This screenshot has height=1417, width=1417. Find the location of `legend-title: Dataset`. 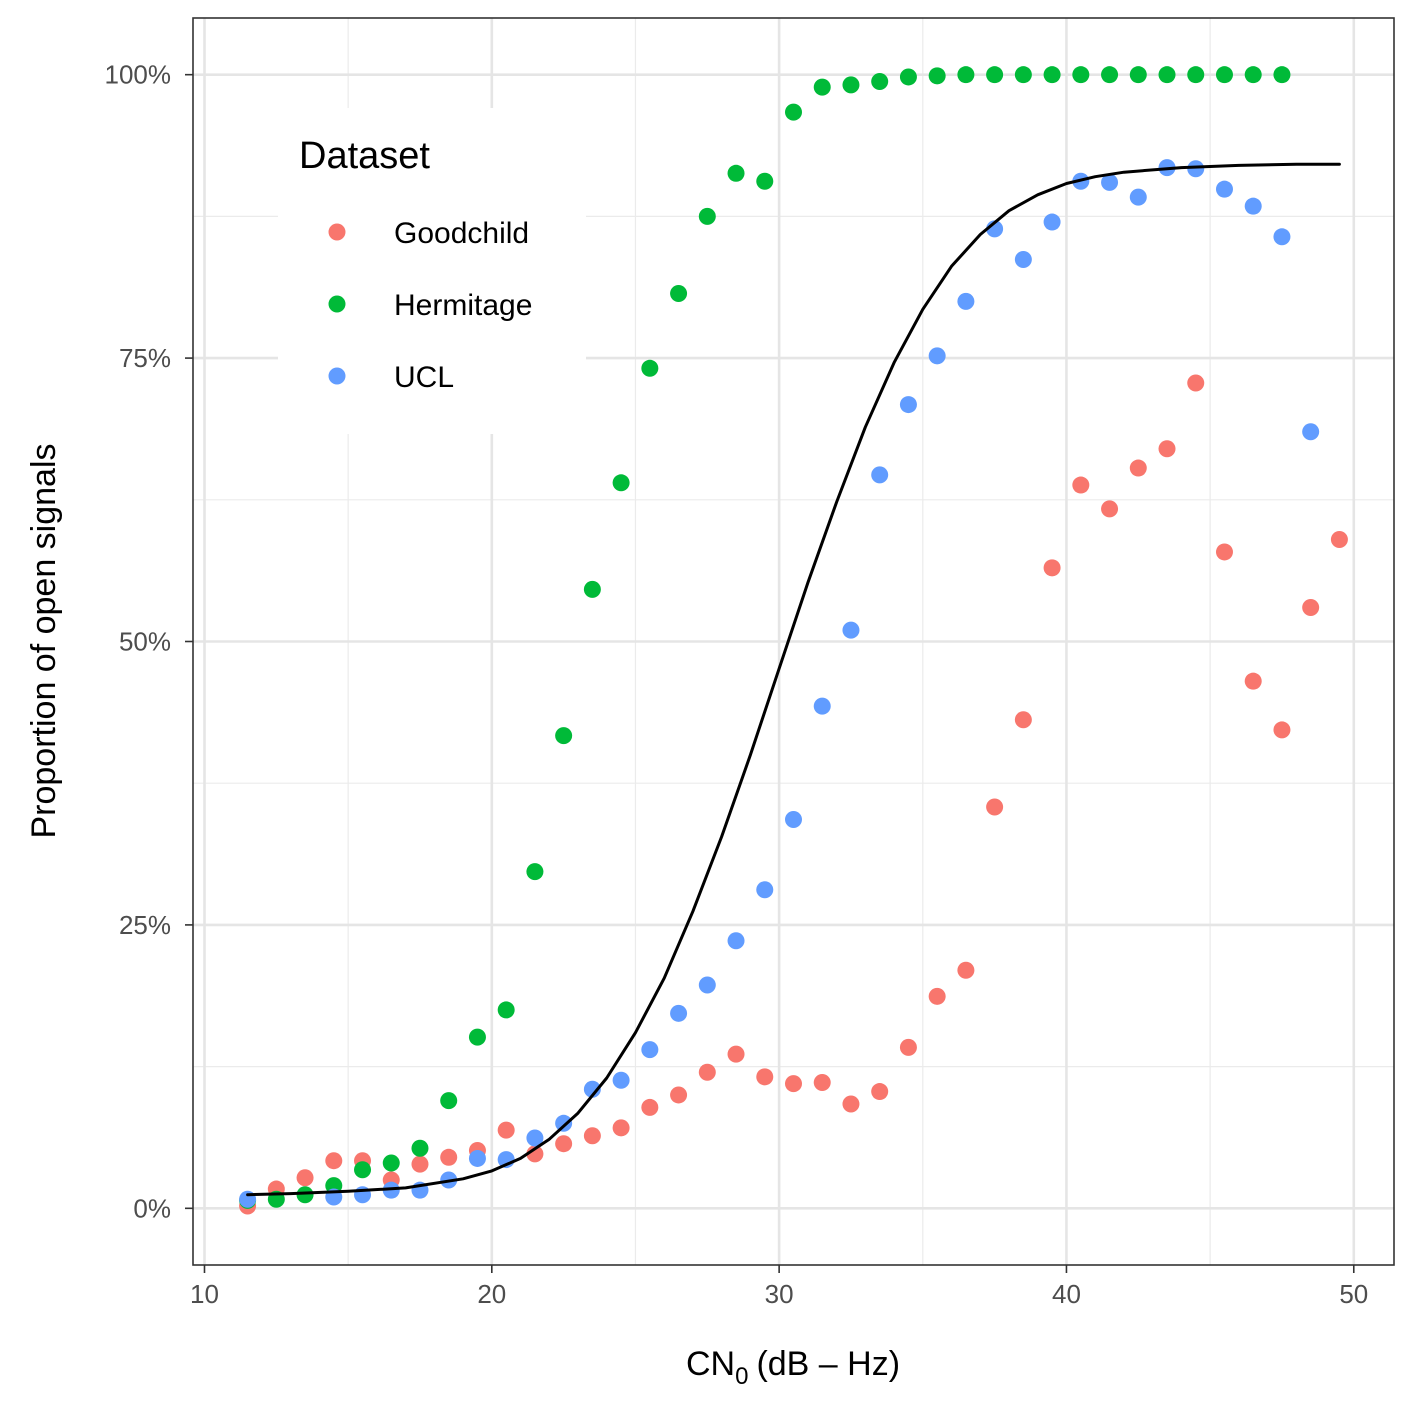

legend-title: Dataset is located at coordinates (364, 156).